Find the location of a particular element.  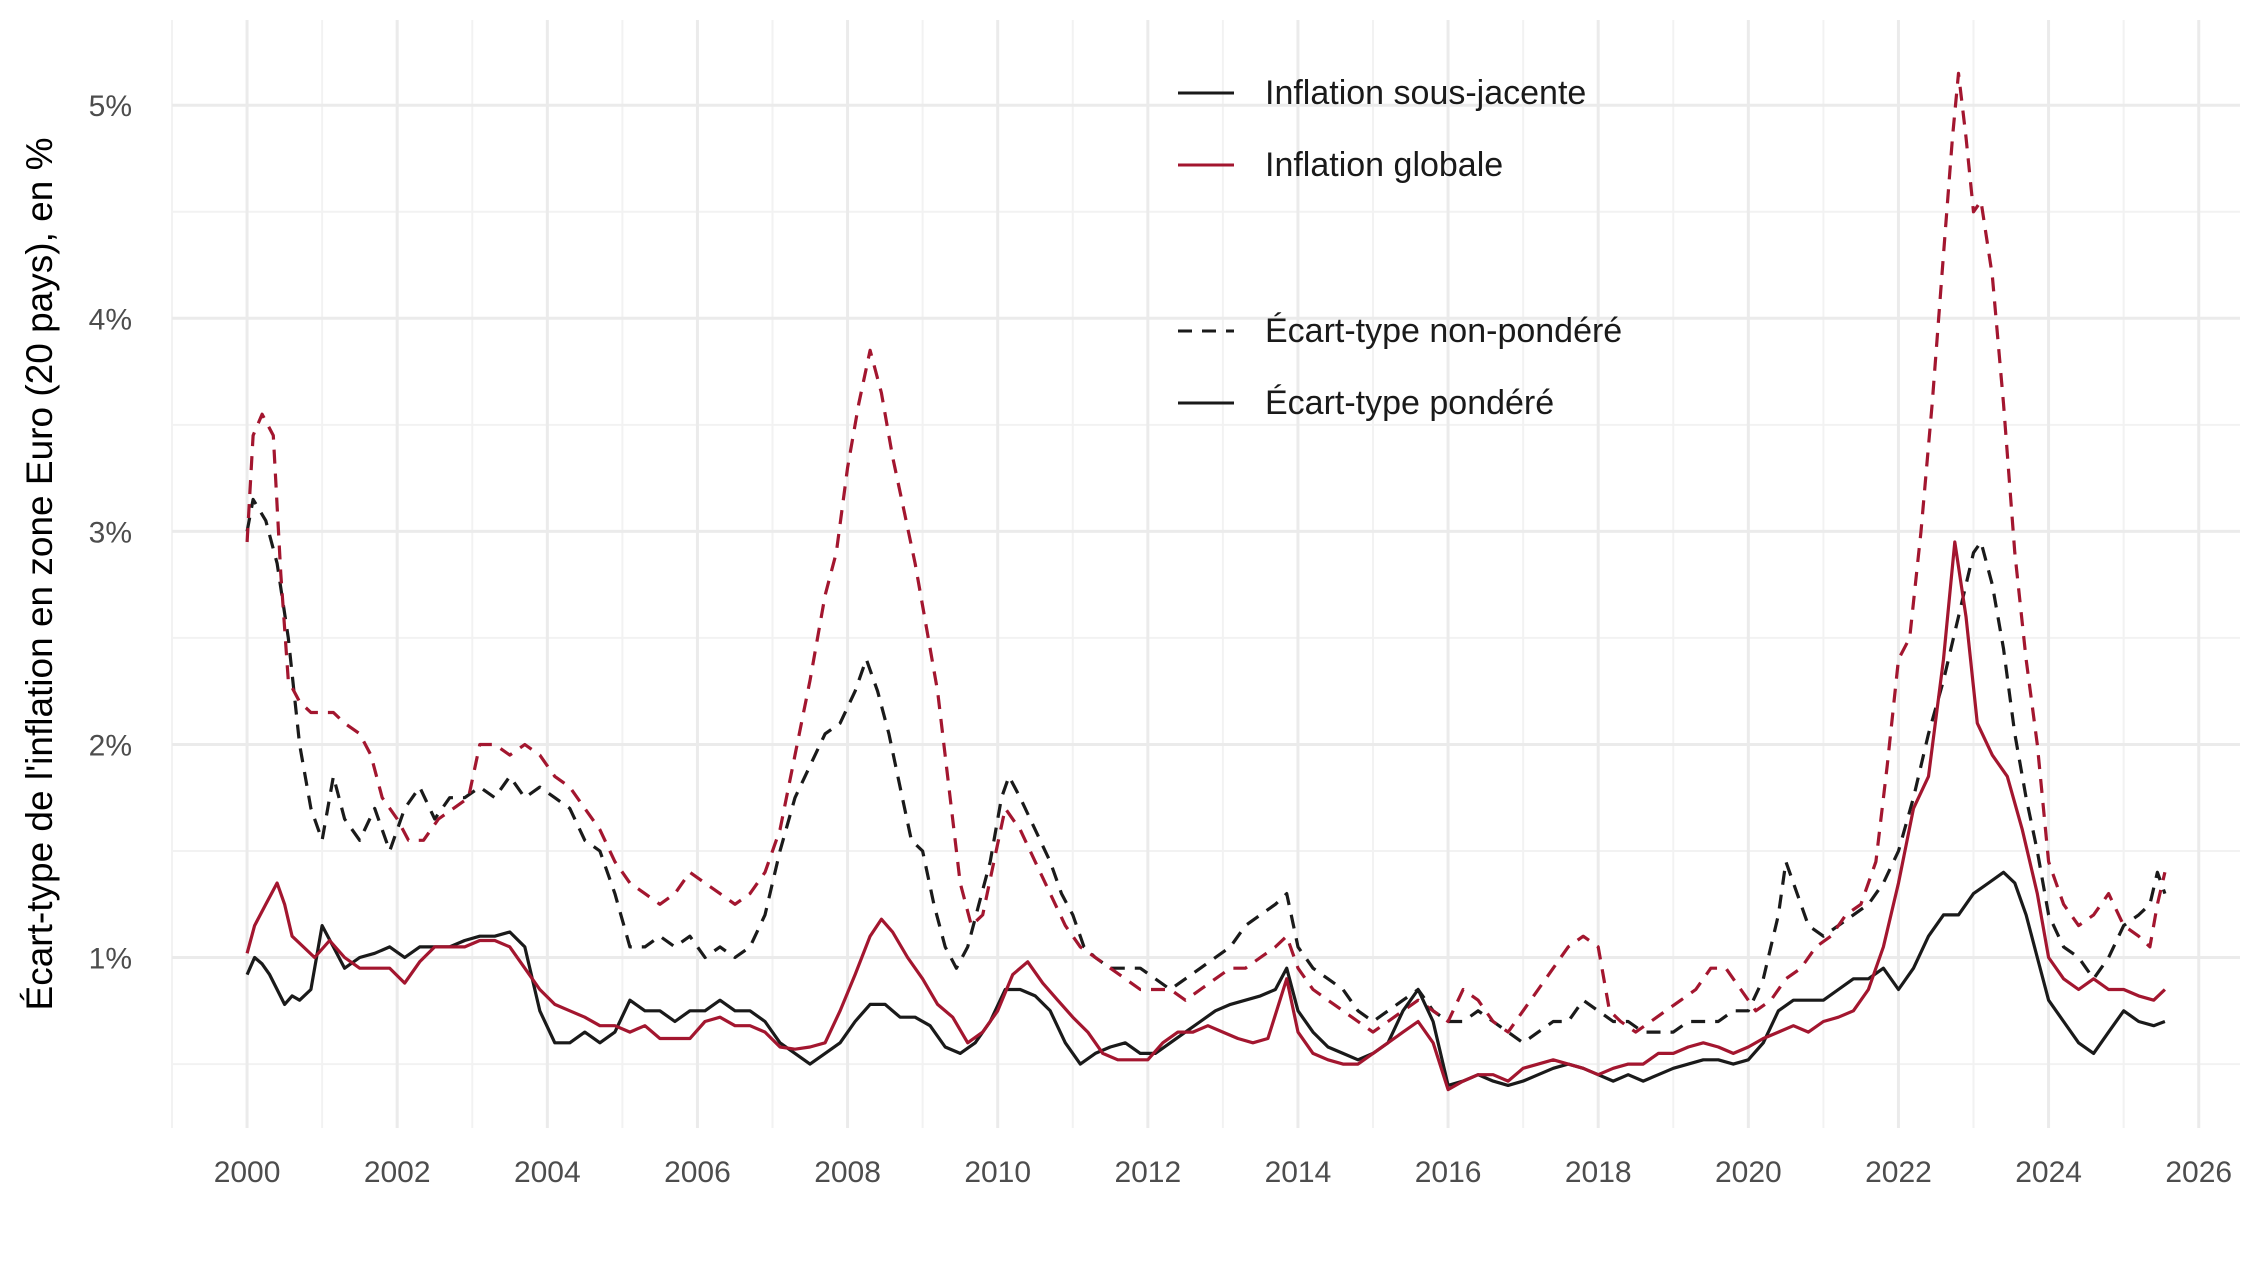

series-core-weighted is located at coordinates (1205, 978).